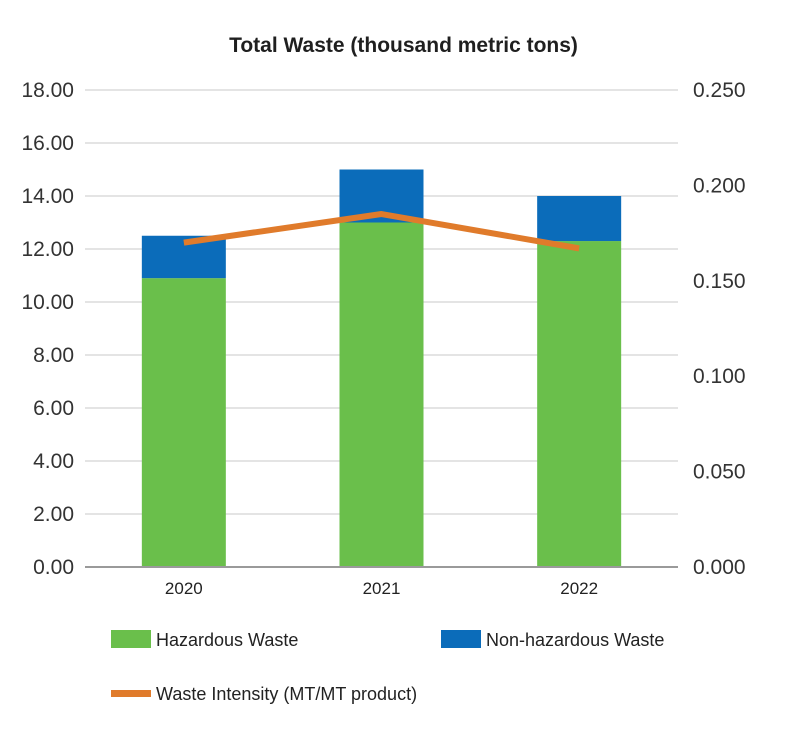  What do you see at coordinates (184, 588) in the screenshot?
I see `x-tick-label: 2020` at bounding box center [184, 588].